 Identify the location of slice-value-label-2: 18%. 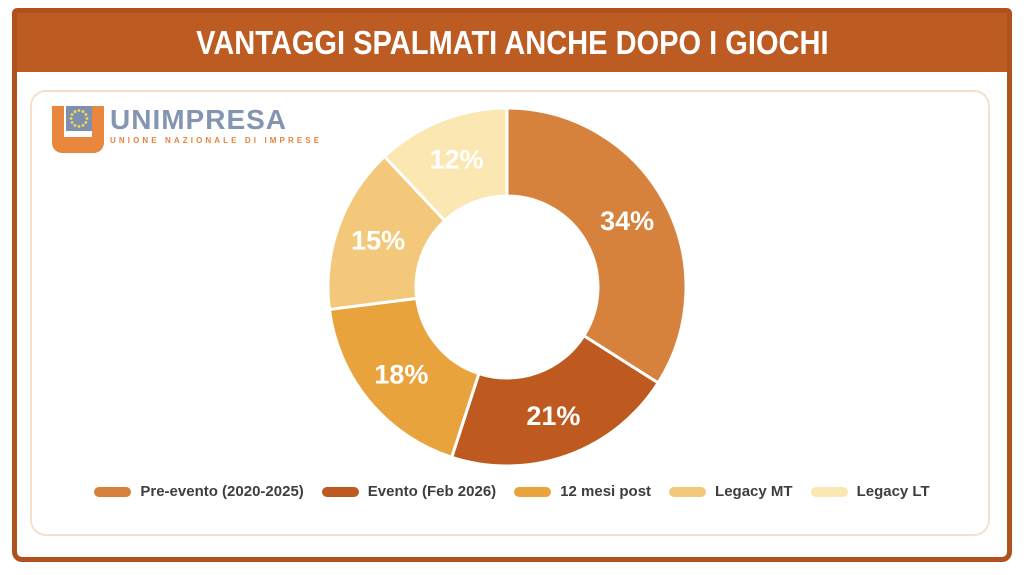
(401, 374).